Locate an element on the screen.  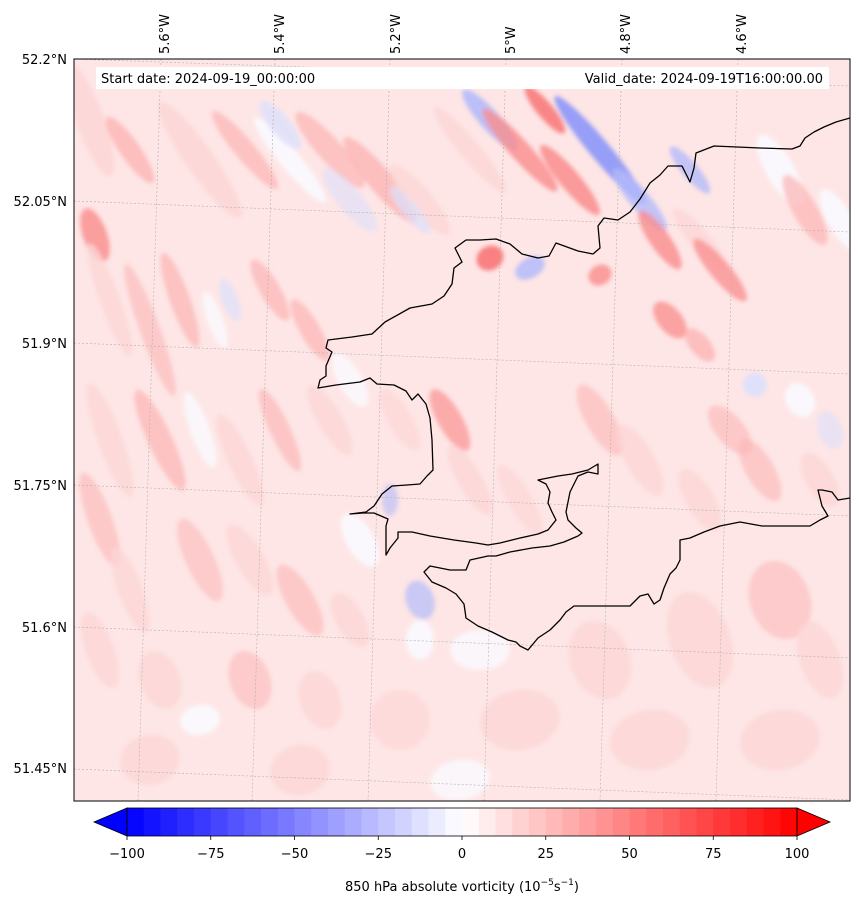
lat-label-52.05: 52.05°N is located at coordinates (40, 202).